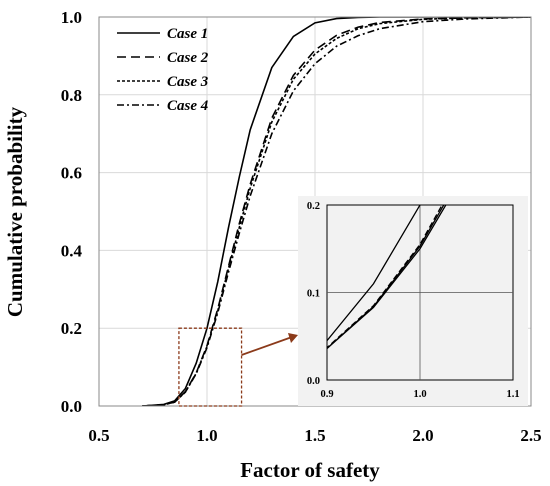  What do you see at coordinates (206, 435) in the screenshot?
I see `x-tick-label: 1.0` at bounding box center [206, 435].